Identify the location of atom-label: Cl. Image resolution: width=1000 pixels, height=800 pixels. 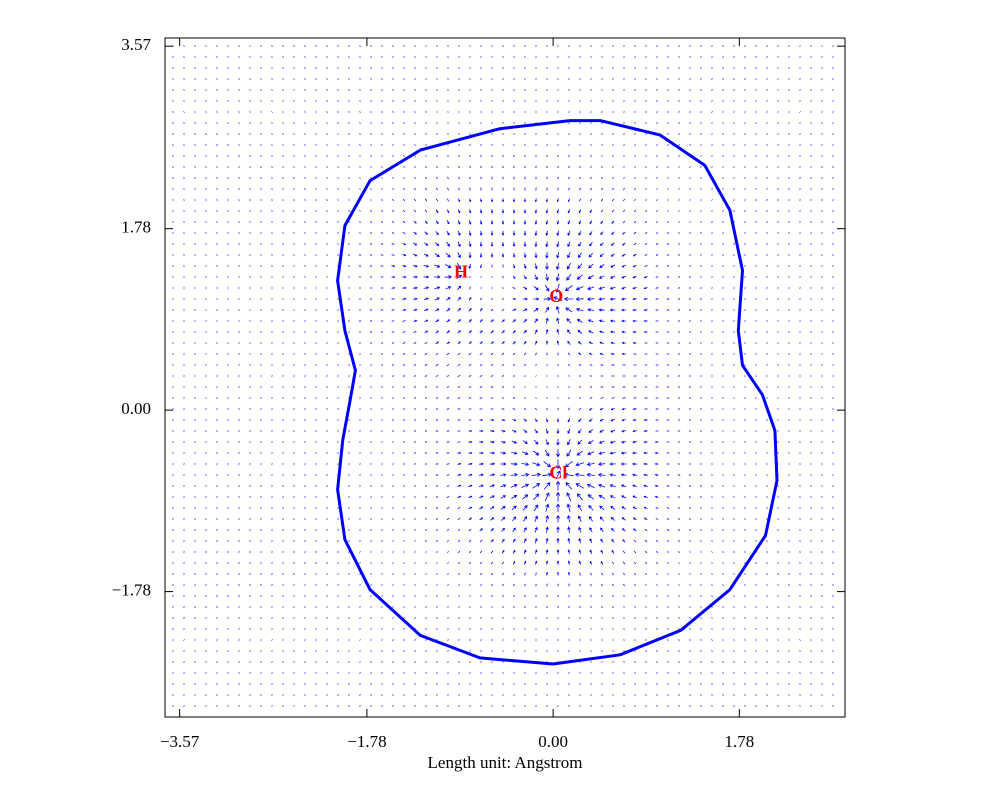
(558, 472).